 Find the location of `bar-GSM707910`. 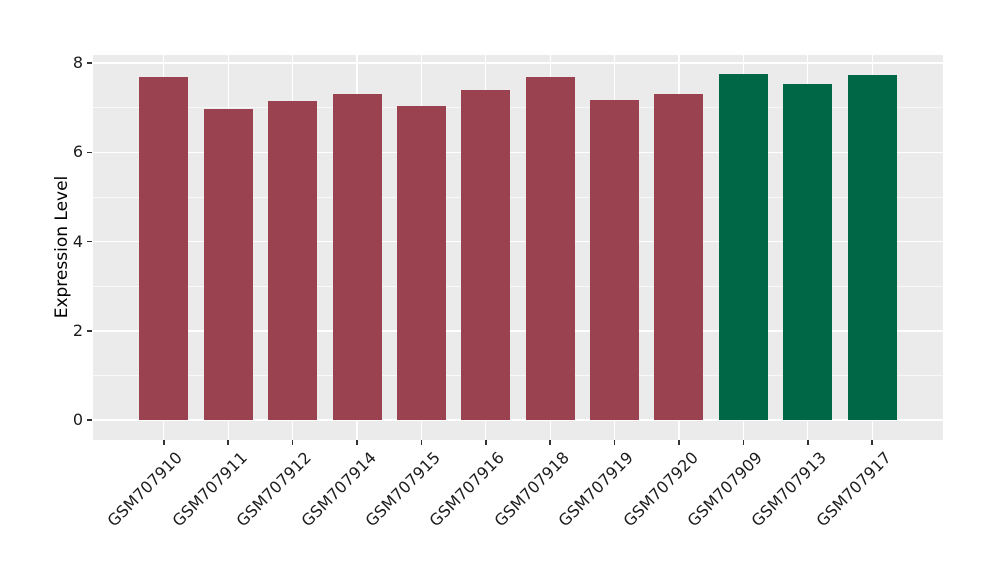

bar-GSM707910 is located at coordinates (164, 248).